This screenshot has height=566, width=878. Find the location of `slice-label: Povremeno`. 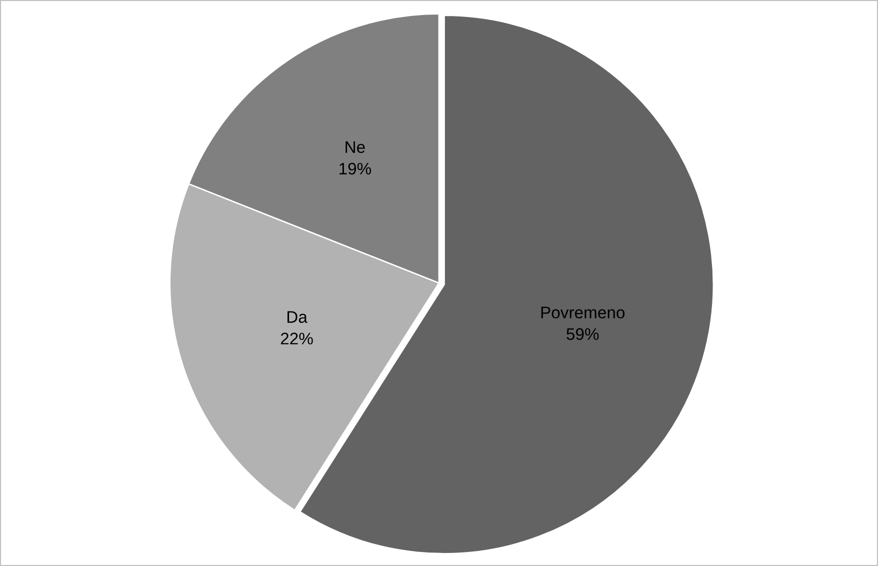

slice-label: Povremeno is located at coordinates (583, 312).